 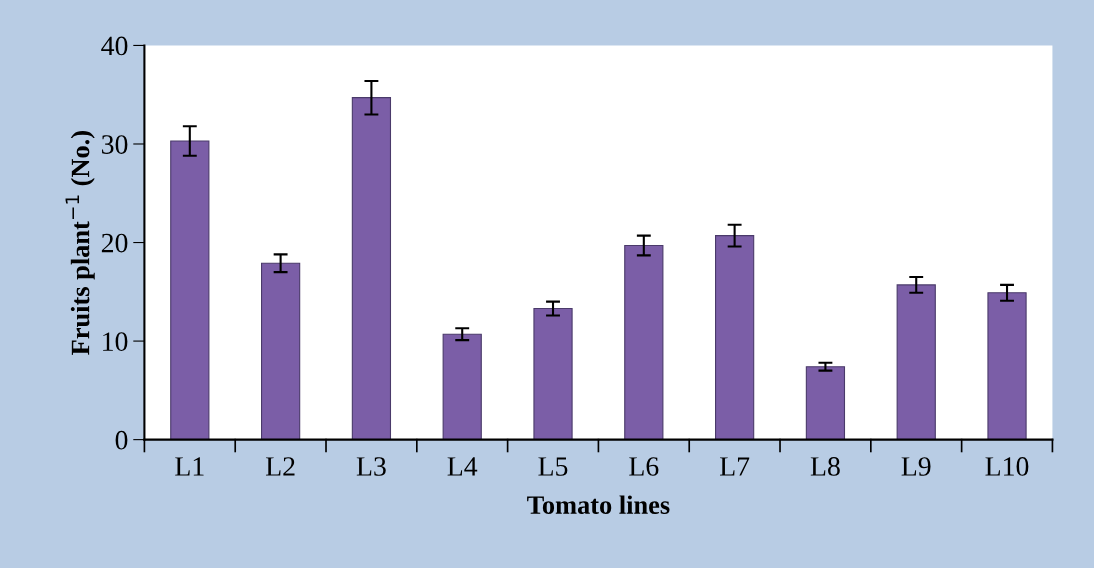 I want to click on y-axis-title: Fruits plant$^{−1}$ (No.), so click(x=80, y=243).